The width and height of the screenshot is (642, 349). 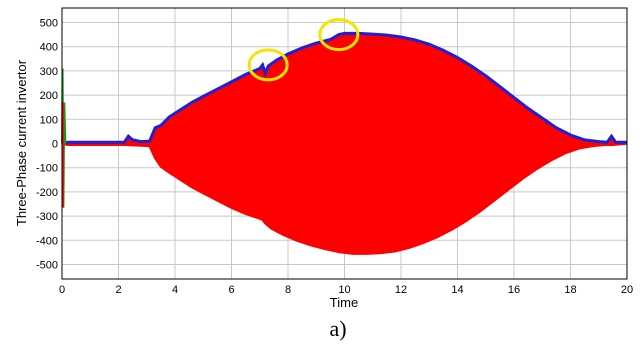 I want to click on y-tick-label: -400, so click(x=47, y=241).